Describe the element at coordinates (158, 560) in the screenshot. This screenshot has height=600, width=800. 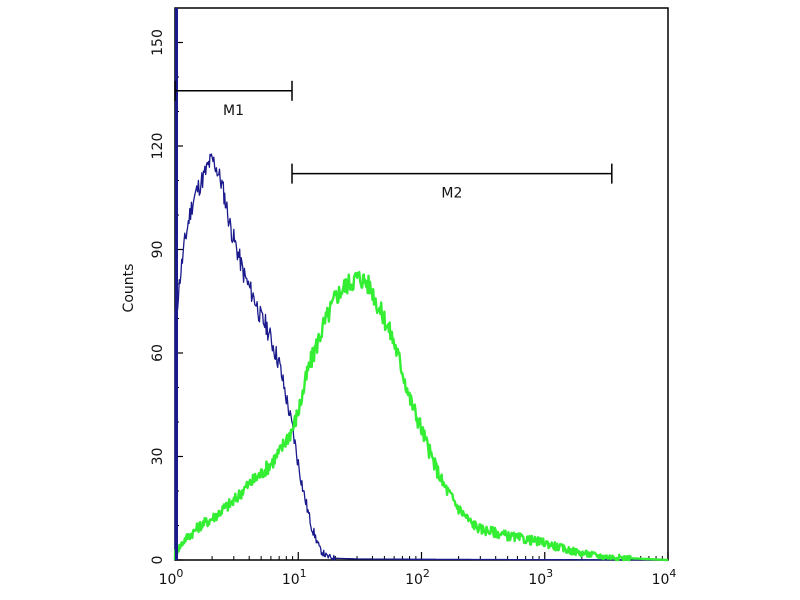
I see `y-tick-label: 0` at that location.